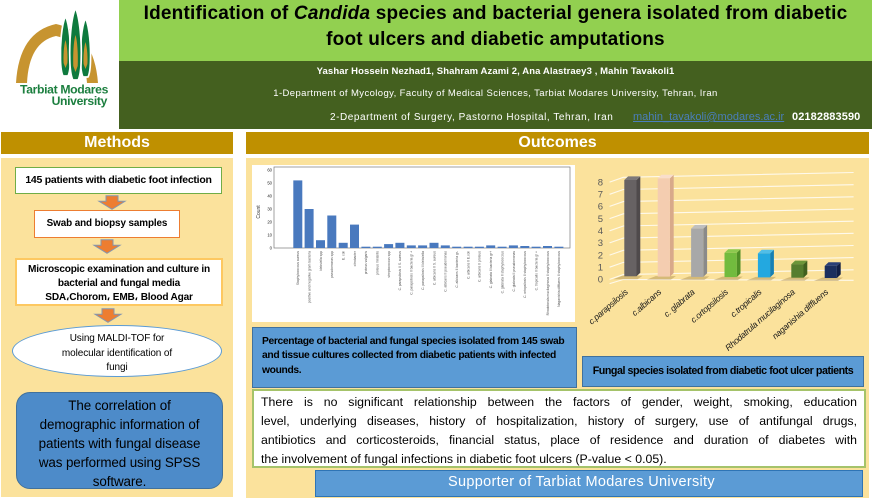 This screenshot has height=501, width=872. Describe the element at coordinates (600, 182) in the screenshot. I see `svg-text: 8` at that location.